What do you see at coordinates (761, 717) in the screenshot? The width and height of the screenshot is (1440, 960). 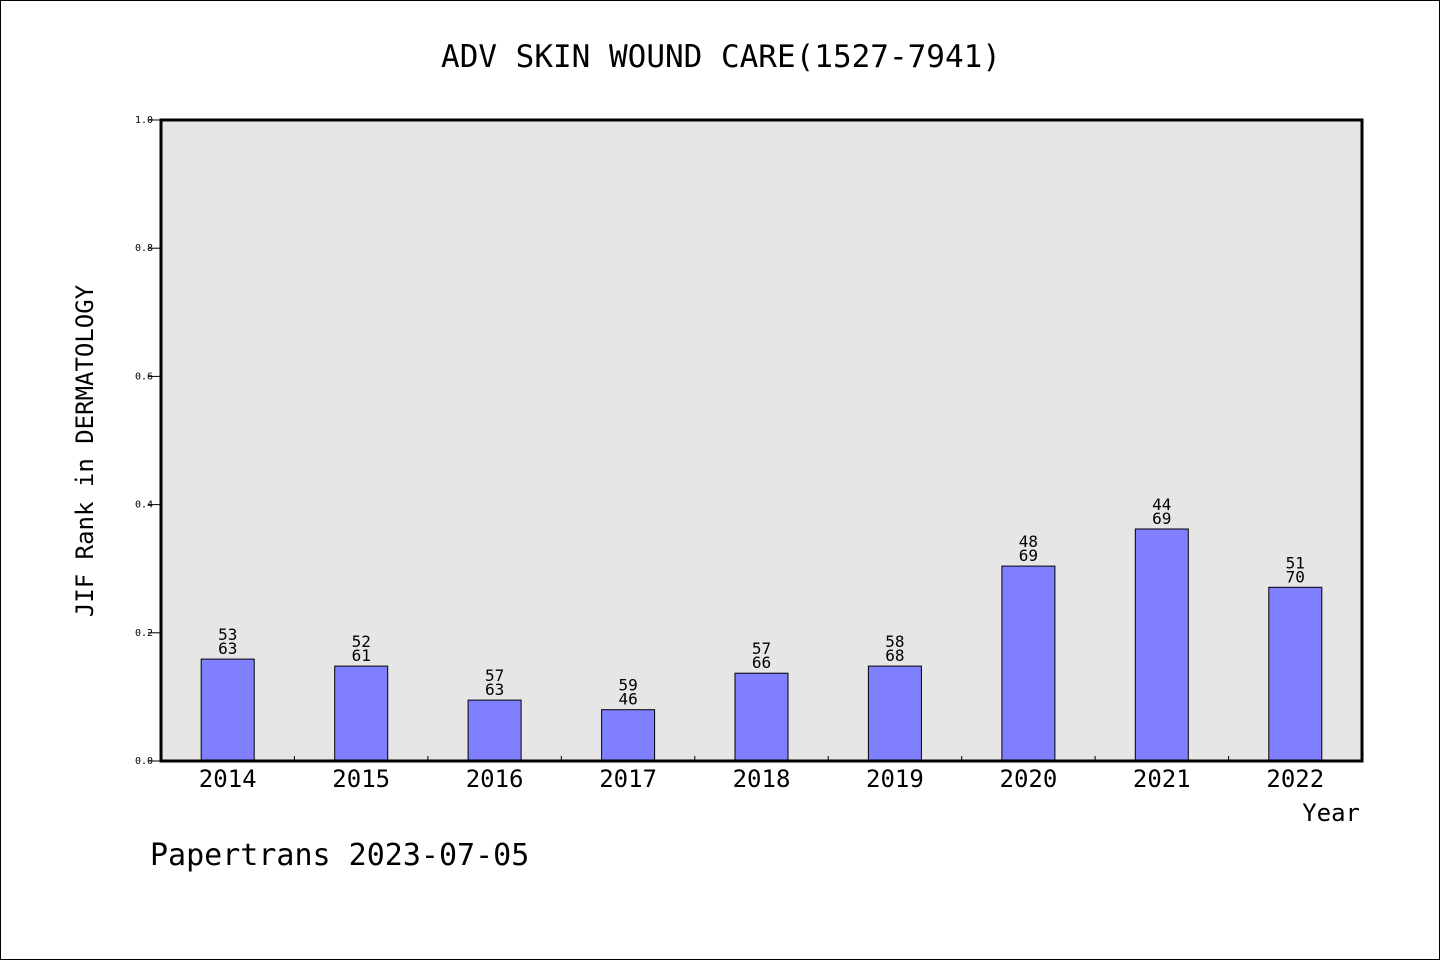 I see `bar-2018` at bounding box center [761, 717].